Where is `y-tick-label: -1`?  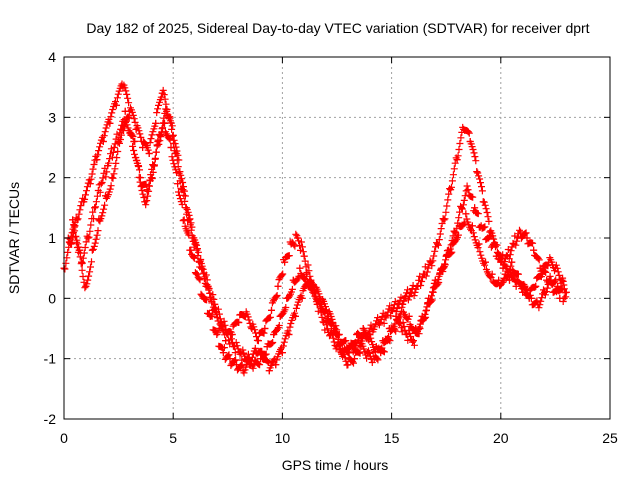 y-tick-label: -1 is located at coordinates (50, 359).